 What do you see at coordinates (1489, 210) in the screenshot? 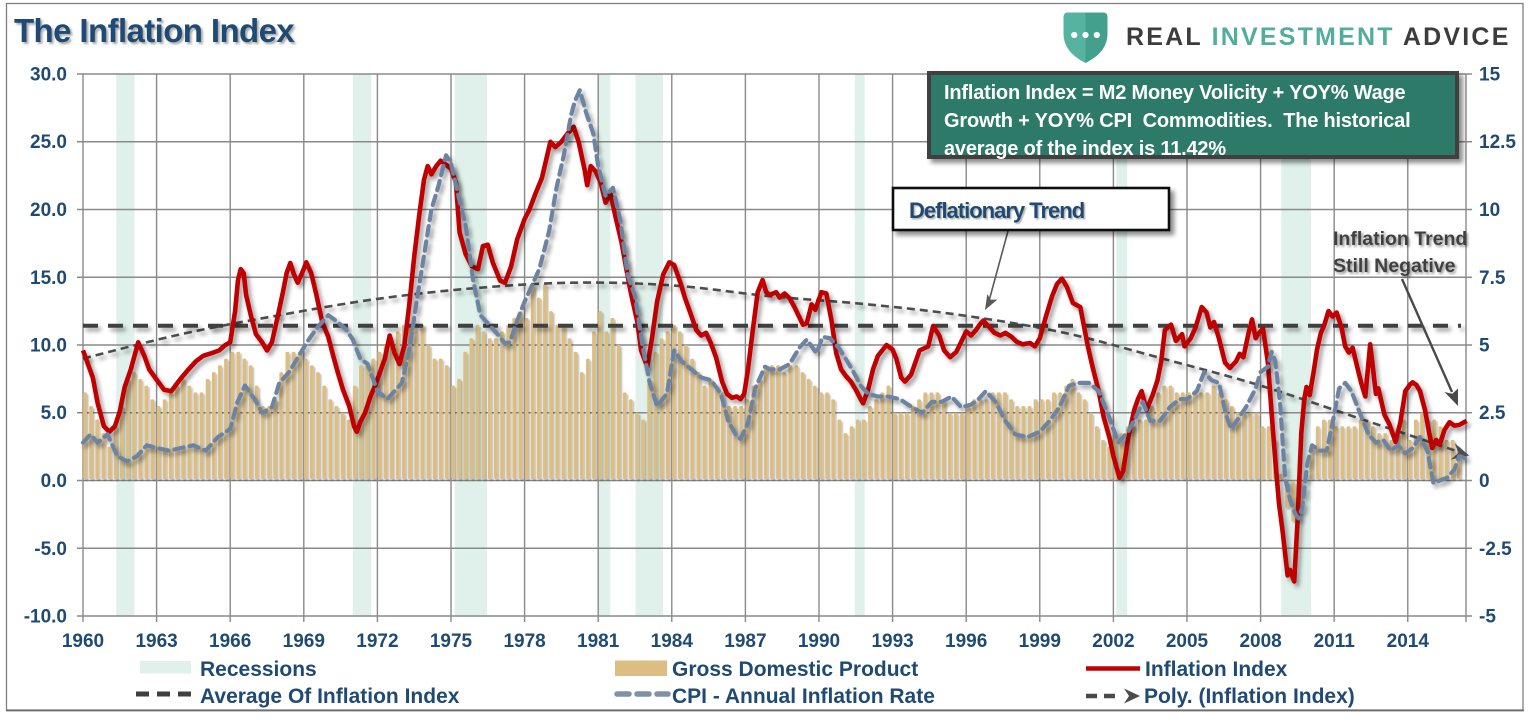
I see `svg-text: 10` at bounding box center [1489, 210].